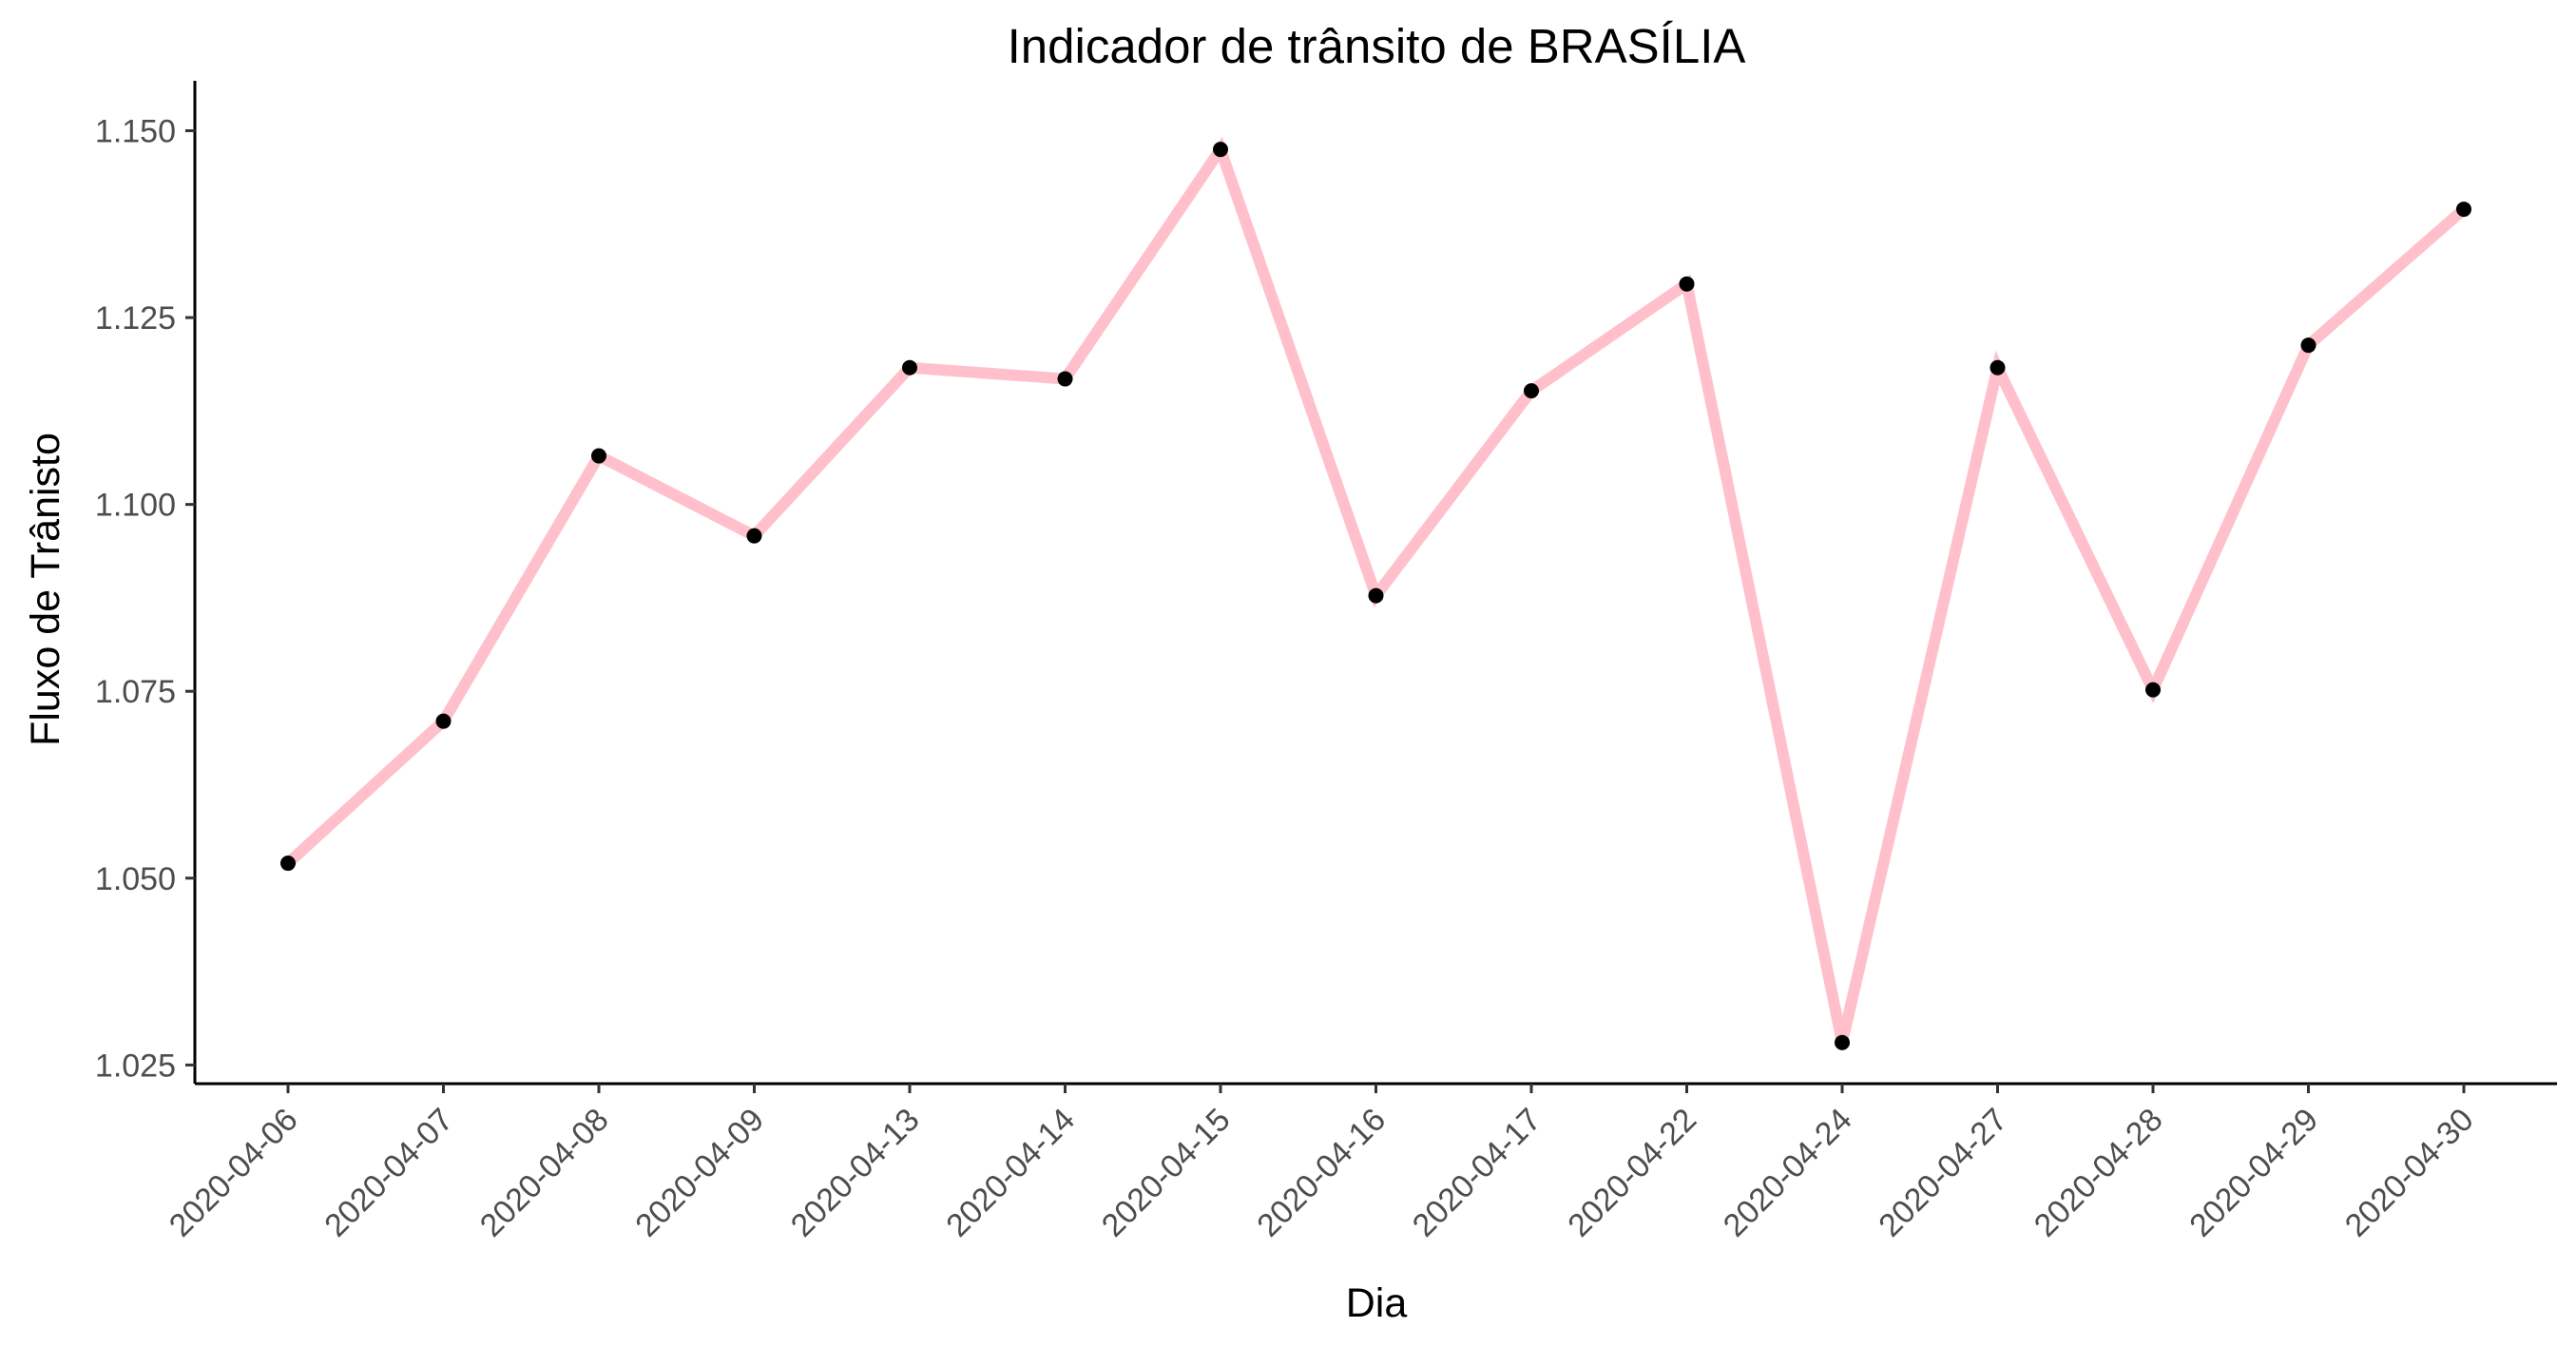 The image size is (2576, 1347). Describe the element at coordinates (135, 318) in the screenshot. I see `y-tick-label: 1.125` at that location.